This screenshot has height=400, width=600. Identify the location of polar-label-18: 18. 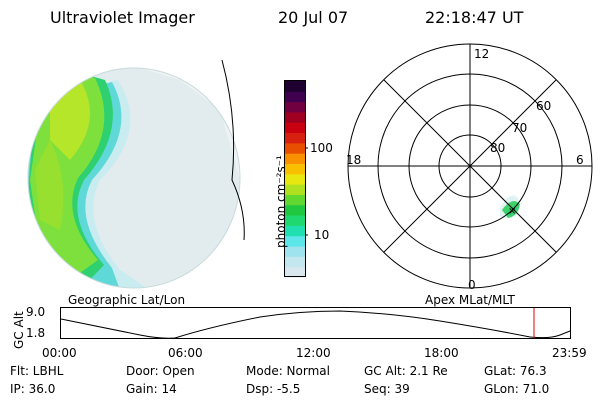
(353, 160).